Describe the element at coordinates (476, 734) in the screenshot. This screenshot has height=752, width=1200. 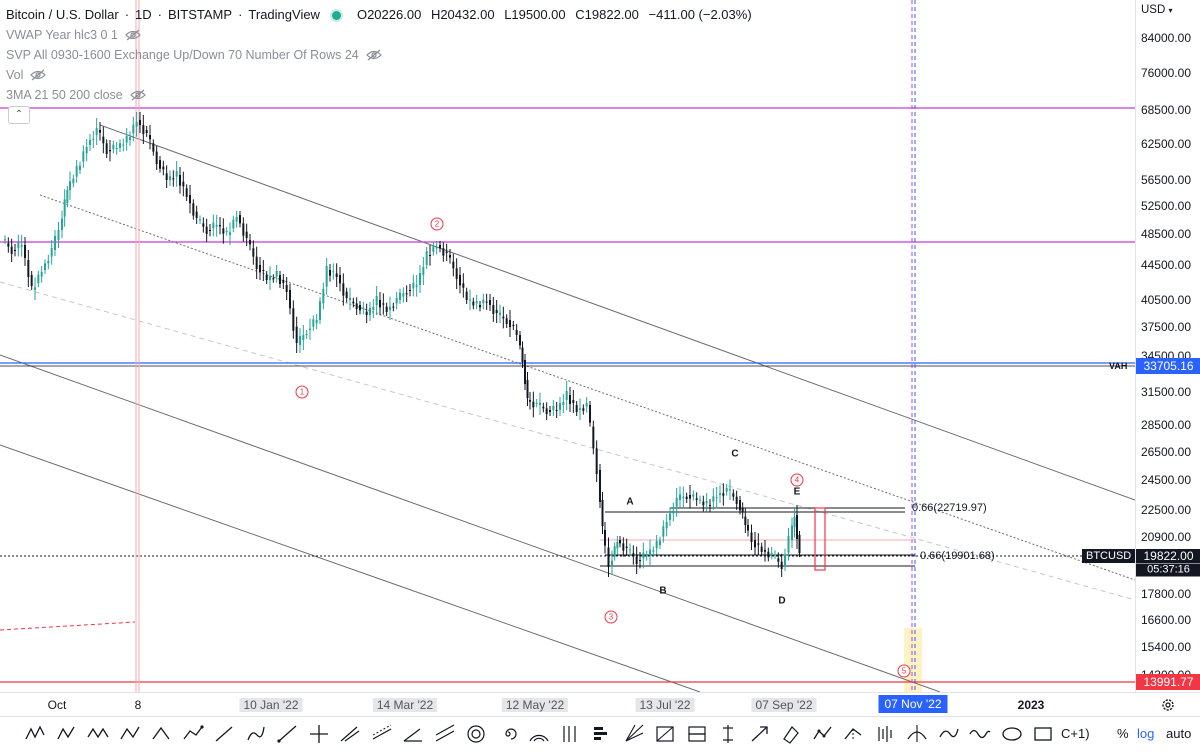
I see `fib-circle-icon` at that location.